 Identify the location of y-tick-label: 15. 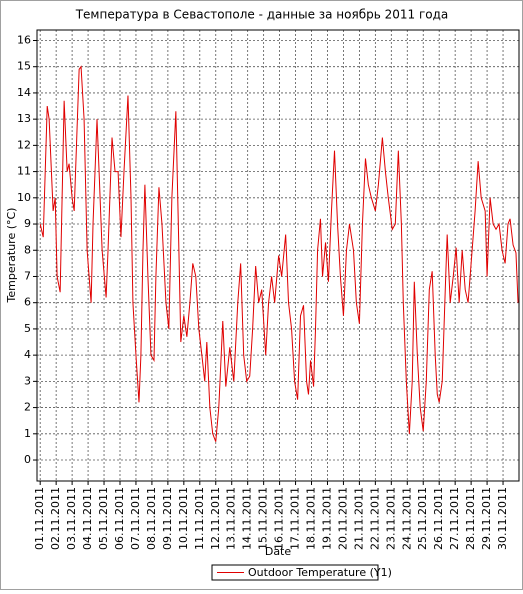
(24, 66).